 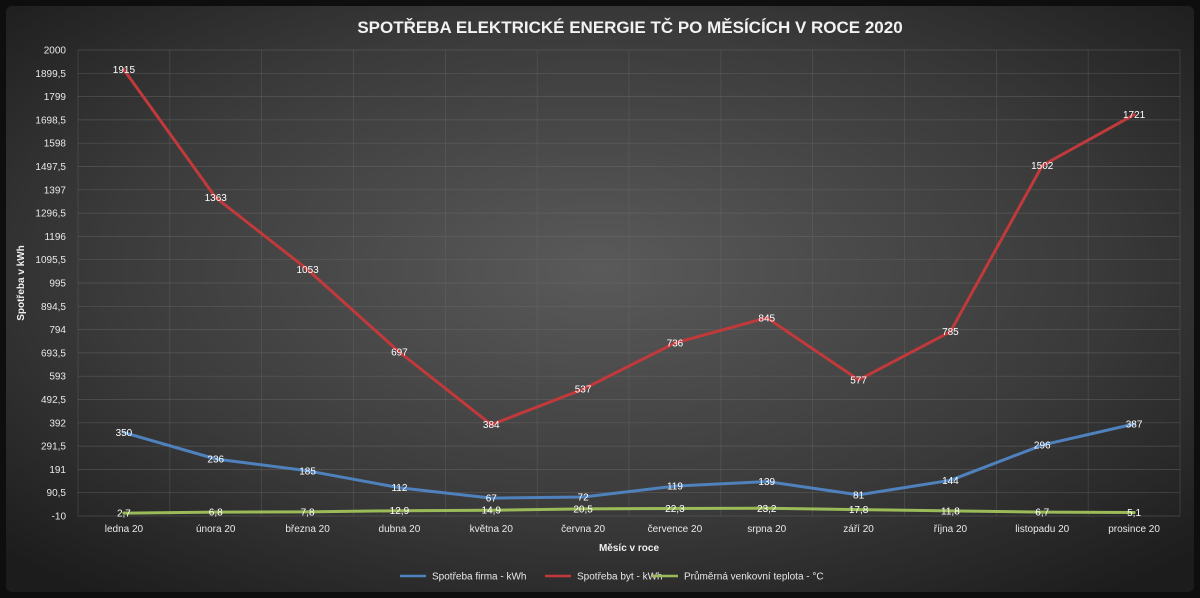 What do you see at coordinates (675, 529) in the screenshot?
I see `x-tick-label: července 20` at bounding box center [675, 529].